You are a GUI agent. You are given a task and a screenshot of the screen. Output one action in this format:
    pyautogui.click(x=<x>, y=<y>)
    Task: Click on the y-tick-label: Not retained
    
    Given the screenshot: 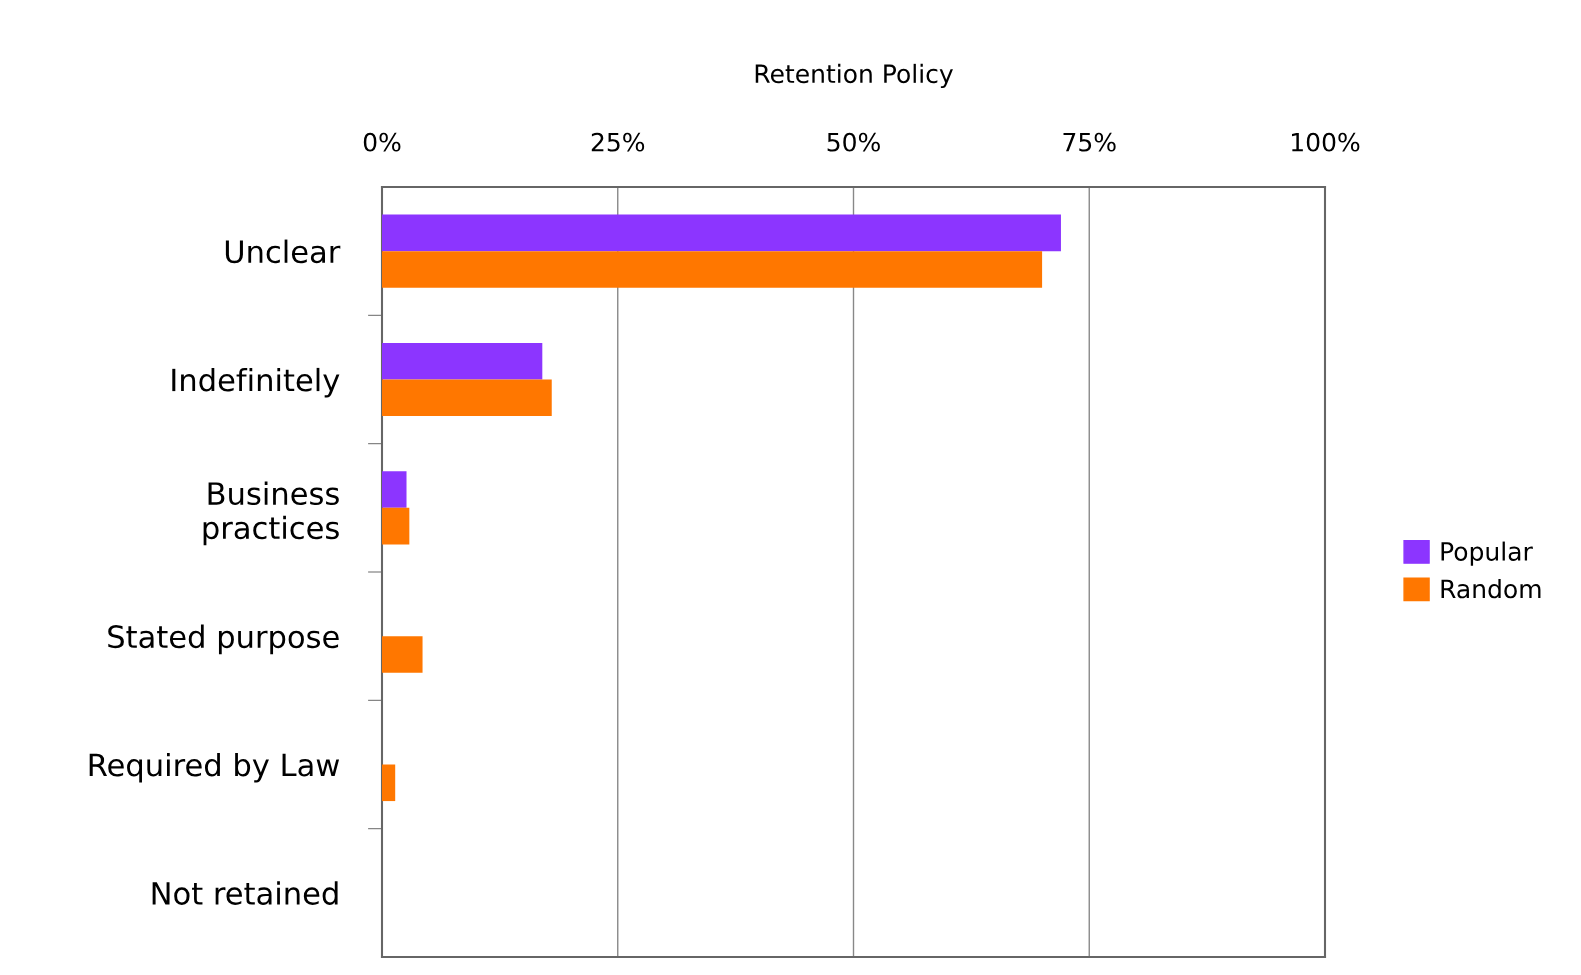 What is the action you would take?
    pyautogui.click(x=245, y=893)
    